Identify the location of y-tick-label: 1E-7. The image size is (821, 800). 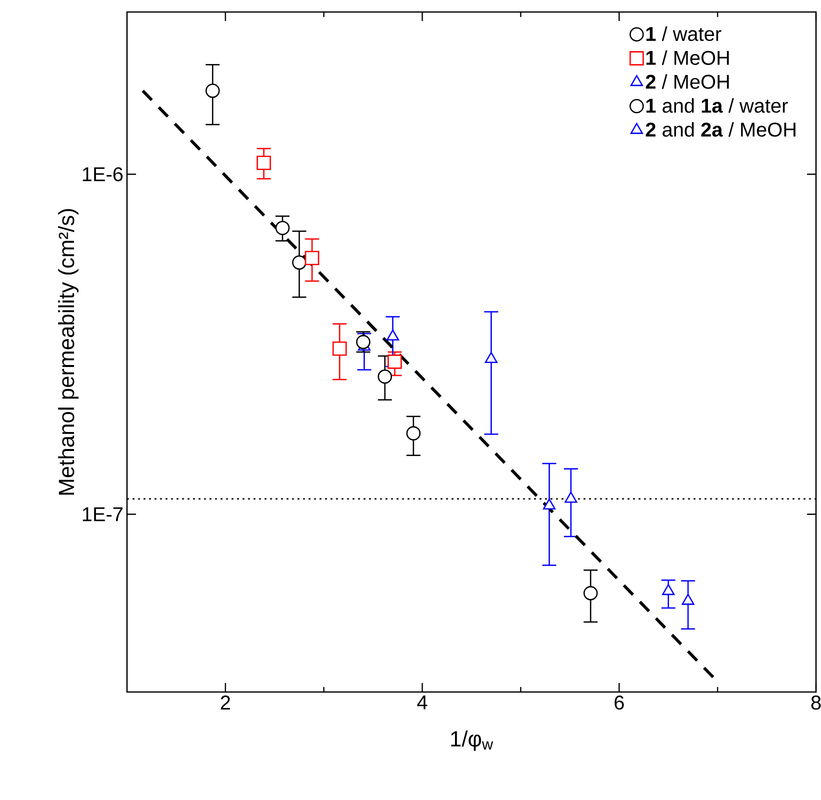
(102, 514).